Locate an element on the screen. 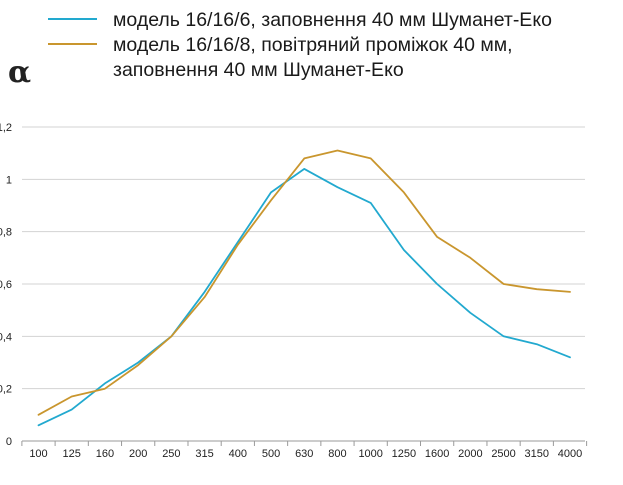  x-tick-label: 4000 is located at coordinates (570, 454).